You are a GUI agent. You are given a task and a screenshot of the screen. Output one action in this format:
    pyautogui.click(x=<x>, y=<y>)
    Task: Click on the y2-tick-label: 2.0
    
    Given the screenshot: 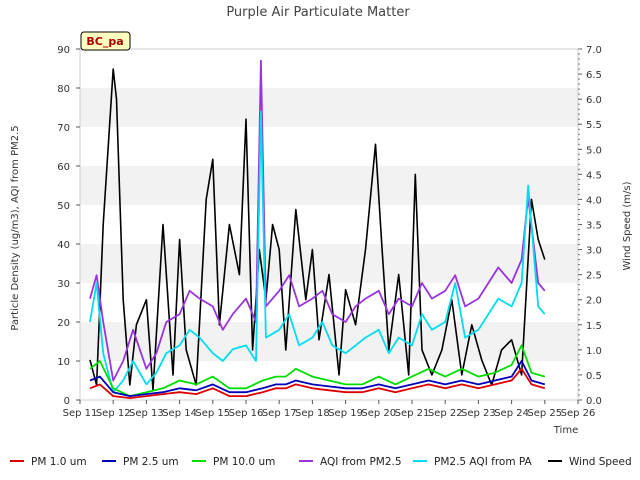 What is the action you would take?
    pyautogui.click(x=594, y=301)
    